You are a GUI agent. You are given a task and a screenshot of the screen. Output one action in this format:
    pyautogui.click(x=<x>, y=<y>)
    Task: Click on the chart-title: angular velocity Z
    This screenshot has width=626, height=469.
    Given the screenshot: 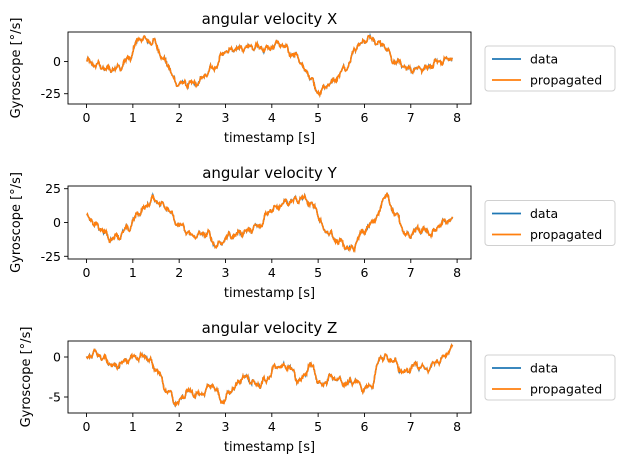 What is the action you would take?
    pyautogui.click(x=270, y=328)
    